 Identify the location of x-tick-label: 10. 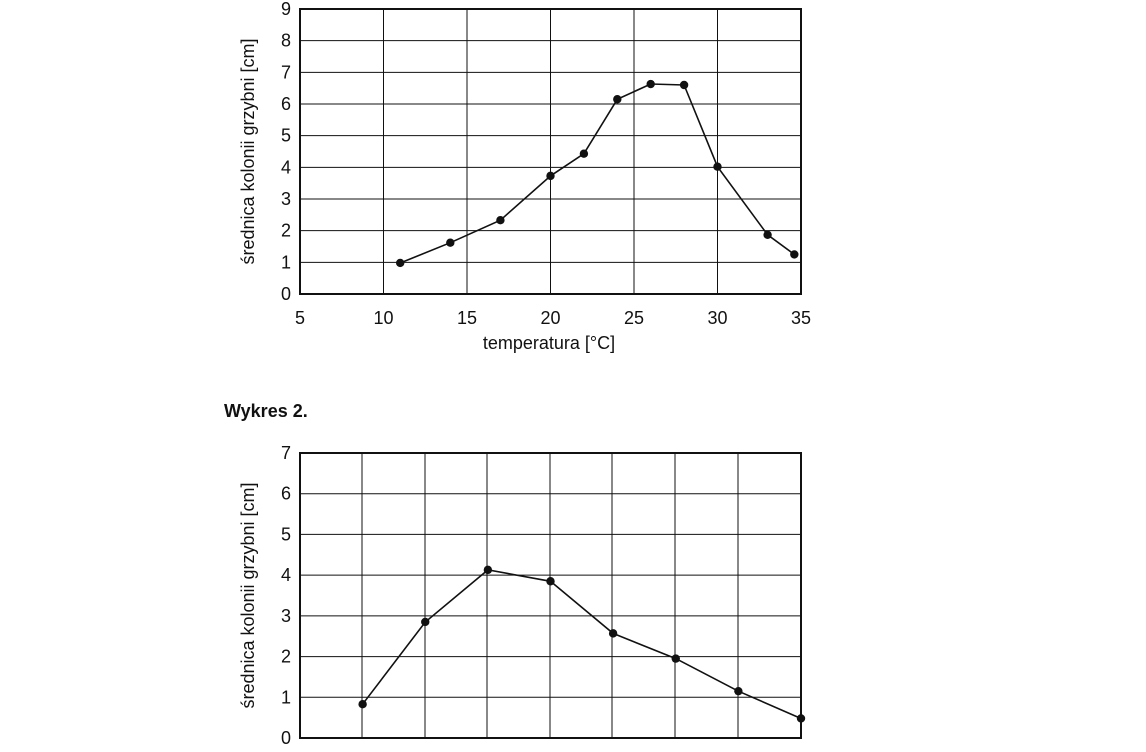
(383, 318).